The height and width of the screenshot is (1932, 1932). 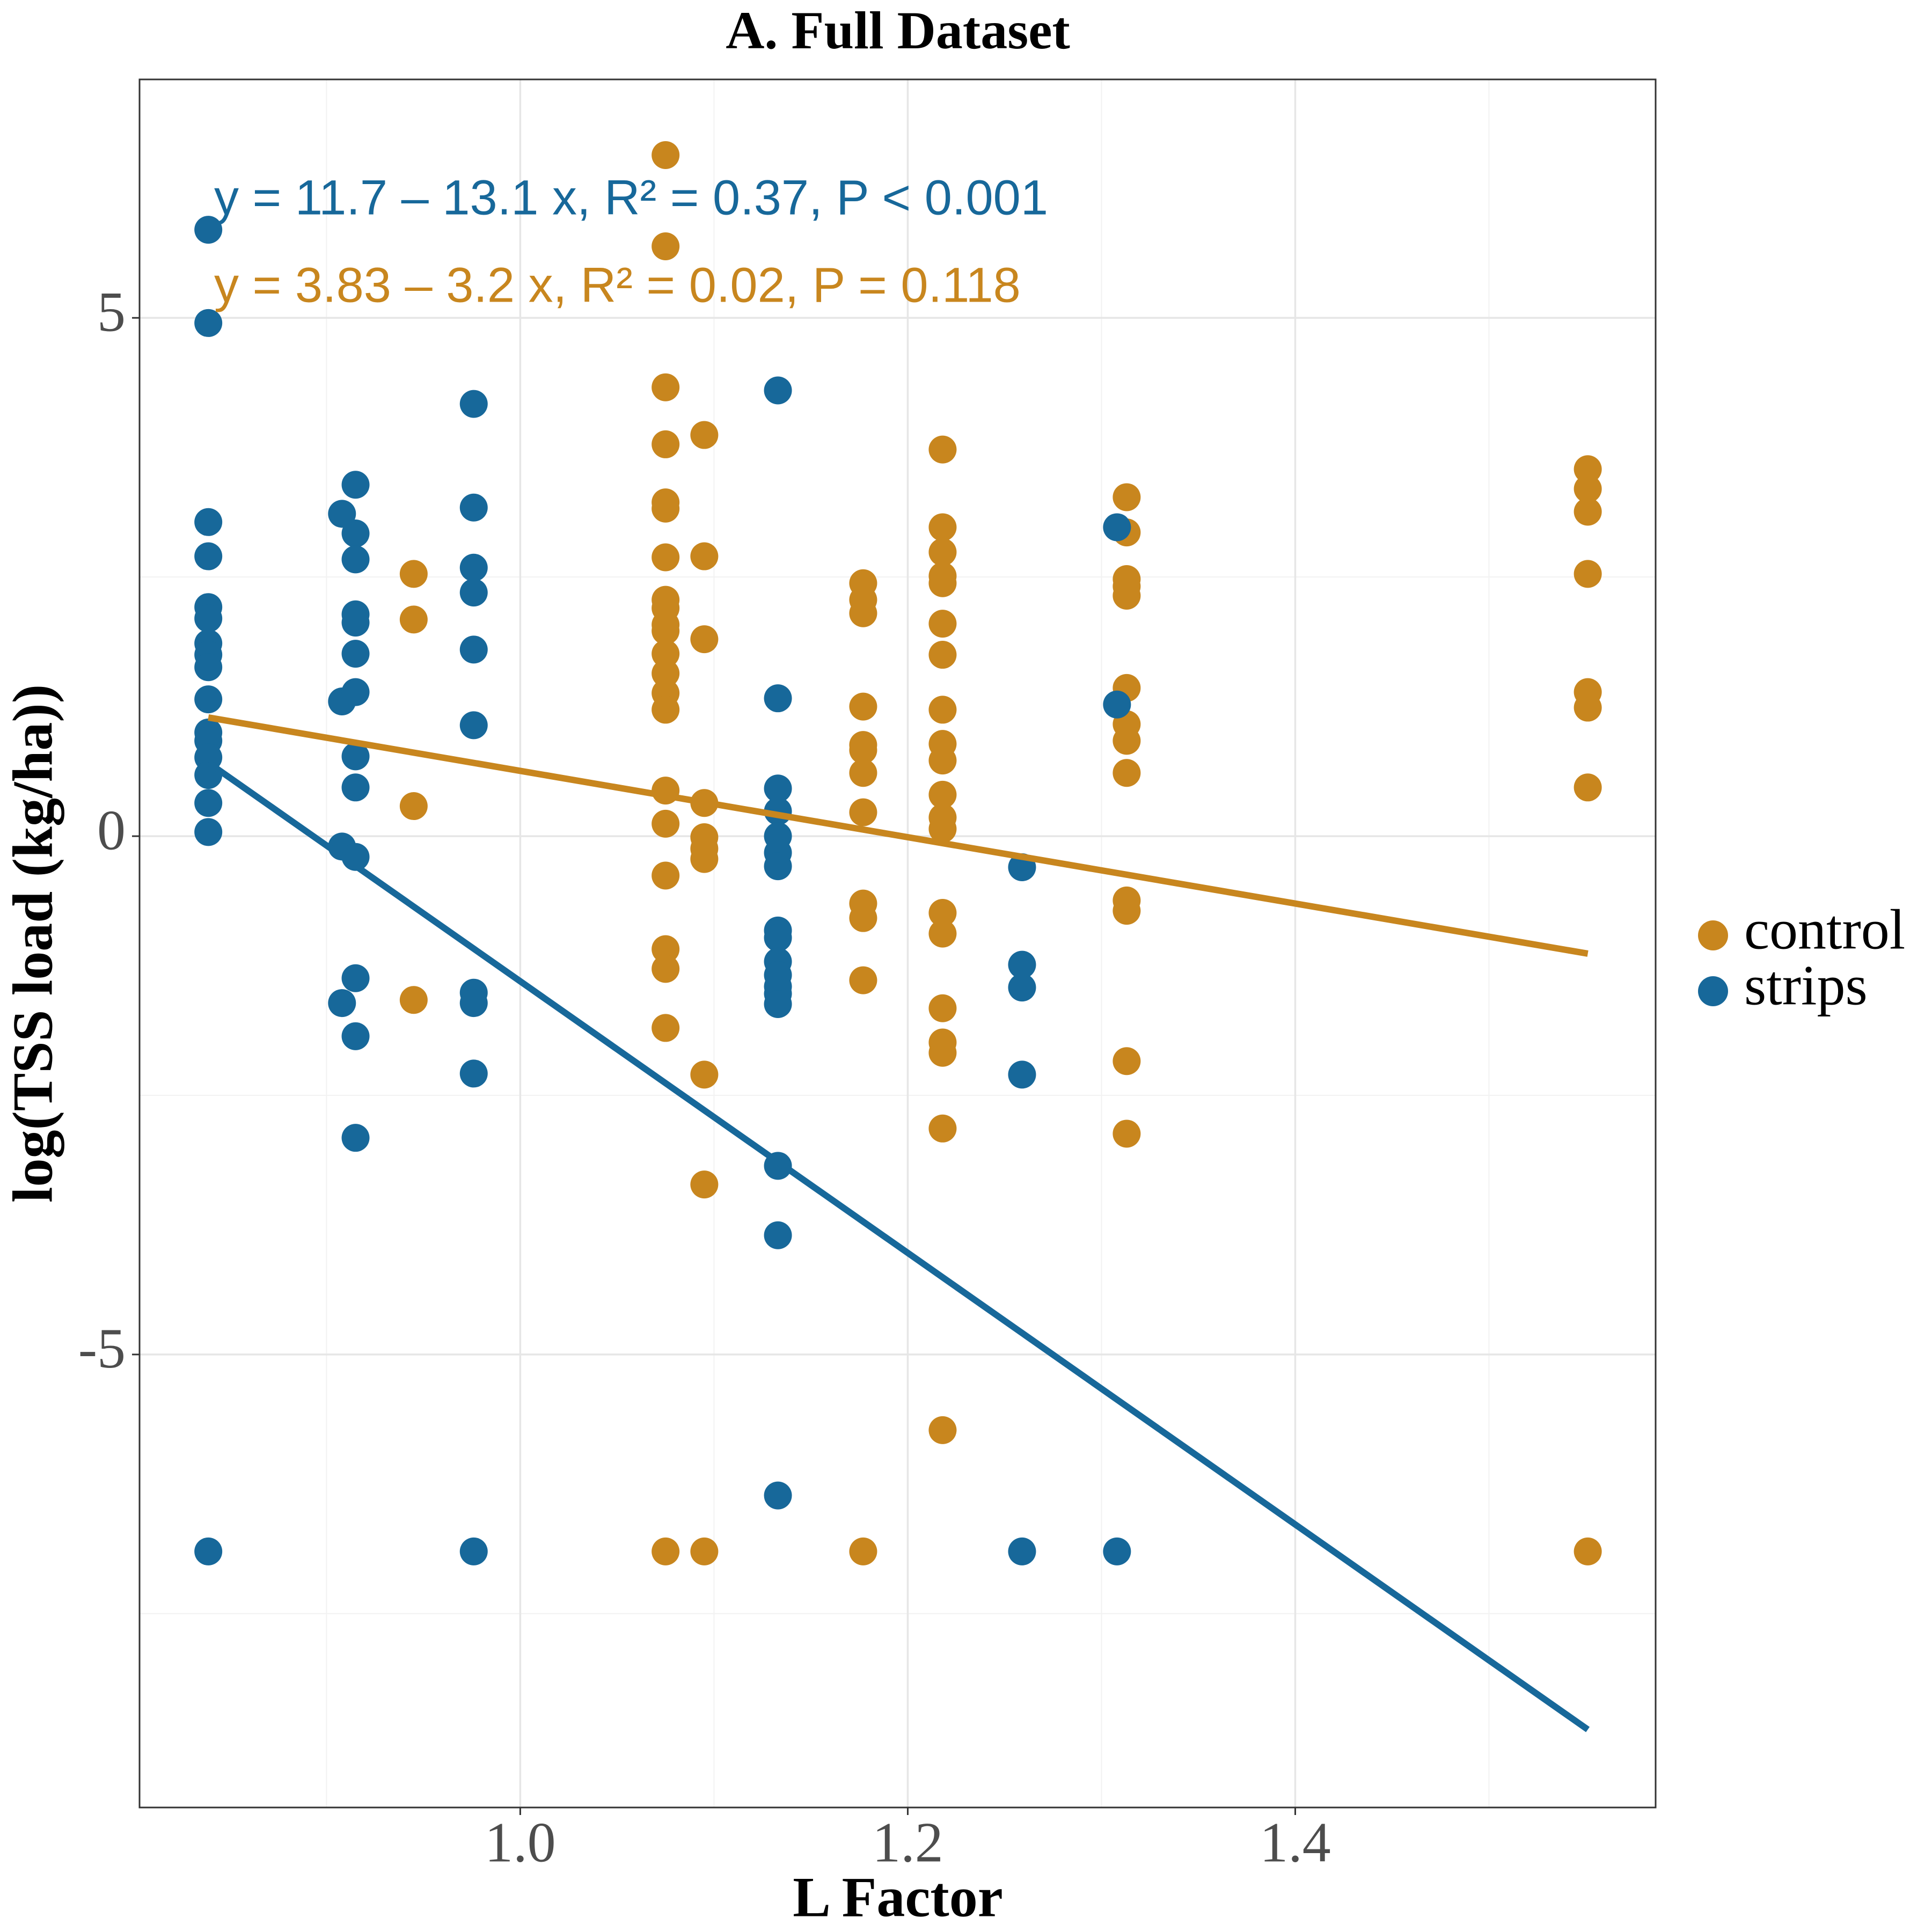 What do you see at coordinates (631, 197) in the screenshot?
I see `regression-annotation: y = 11.7 – 13.1 x, R² = 0.37, P < 0.001` at bounding box center [631, 197].